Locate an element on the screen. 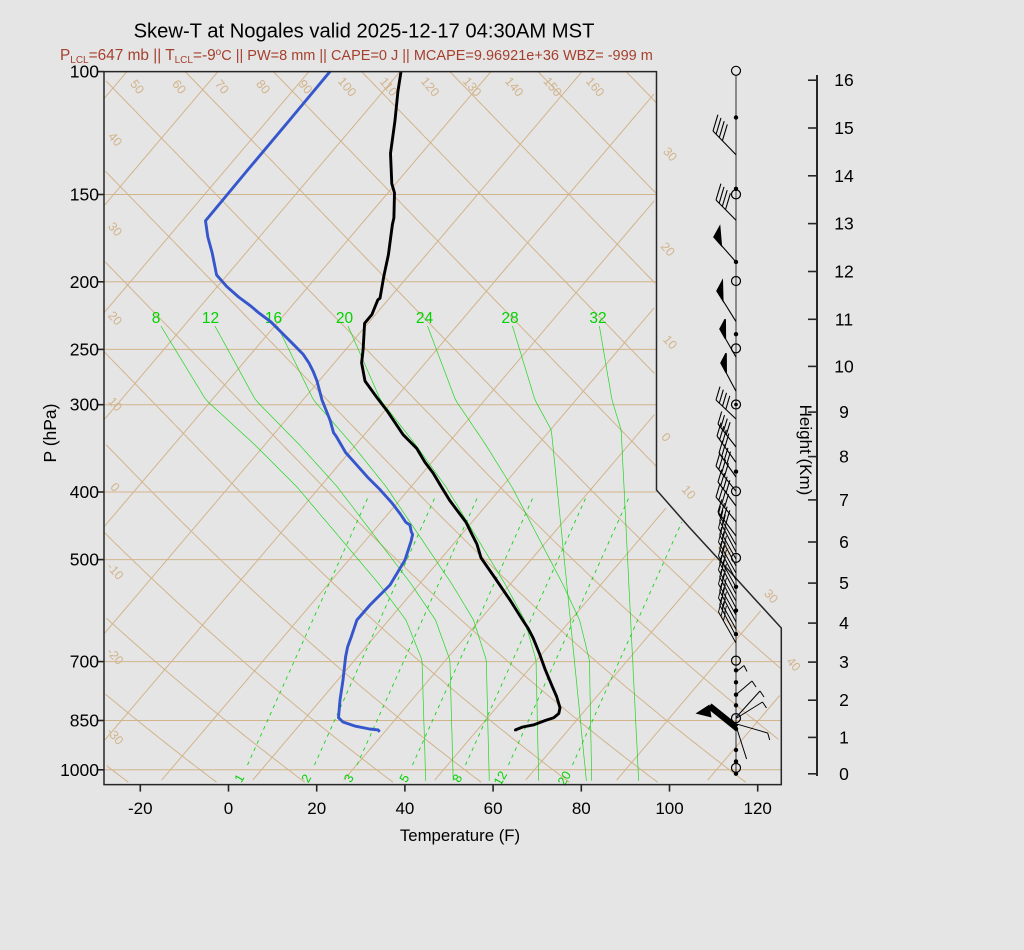  svg-text: 32 is located at coordinates (597, 318).